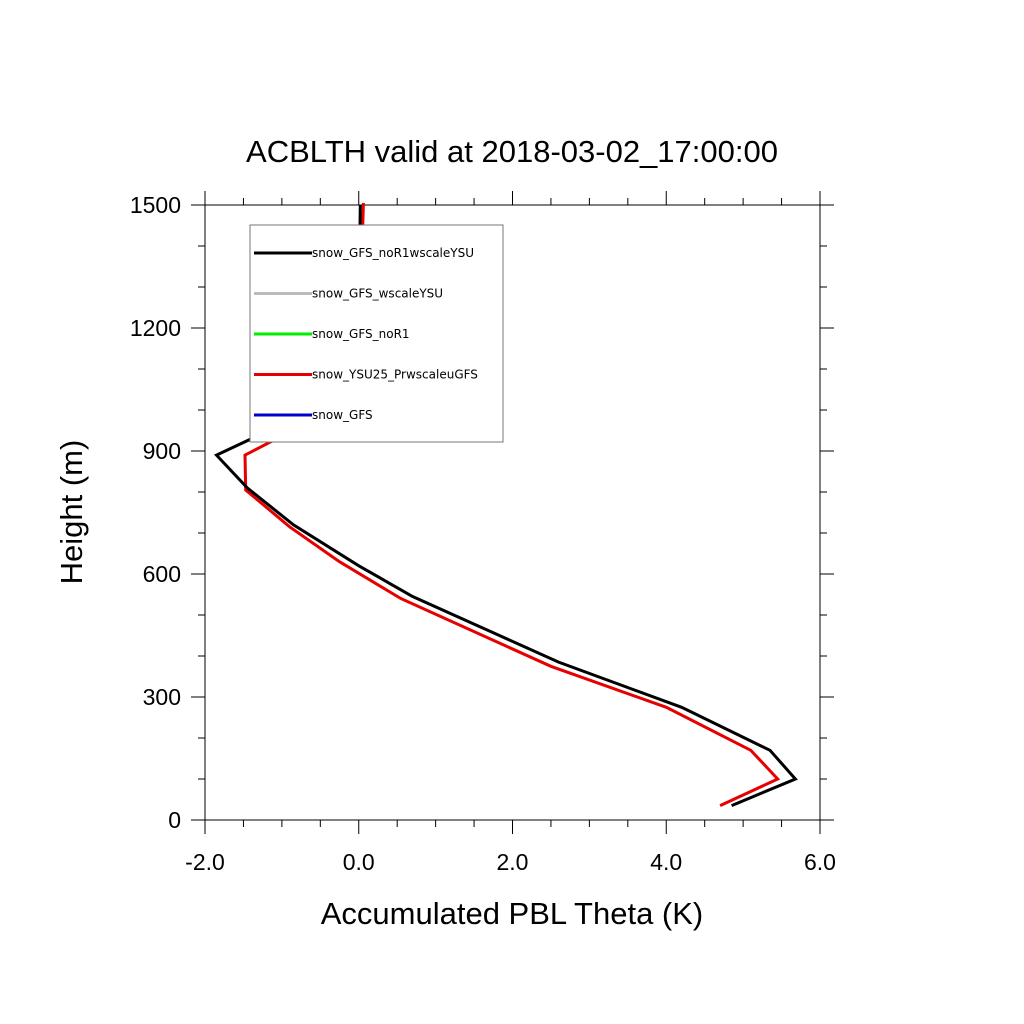 This screenshot has height=1024, width=1024. Describe the element at coordinates (361, 334) in the screenshot. I see `legend-label: snow_GFS_noR1` at that location.